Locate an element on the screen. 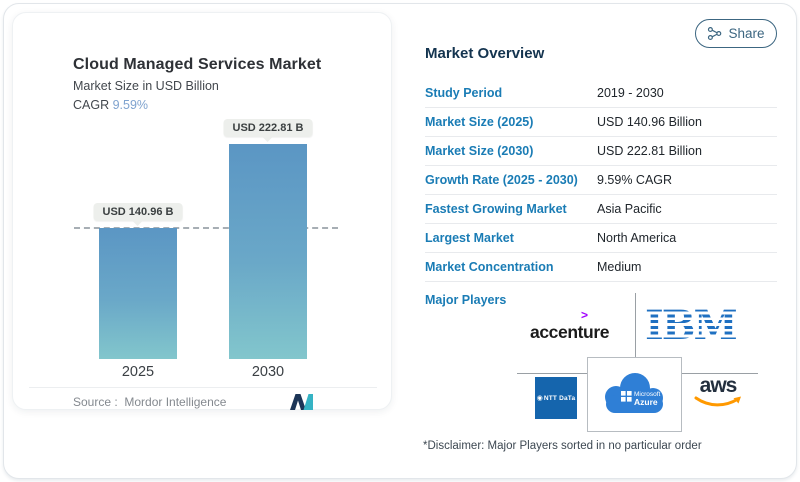 The width and height of the screenshot is (800, 482). aws-smile-icon is located at coordinates (717, 401).